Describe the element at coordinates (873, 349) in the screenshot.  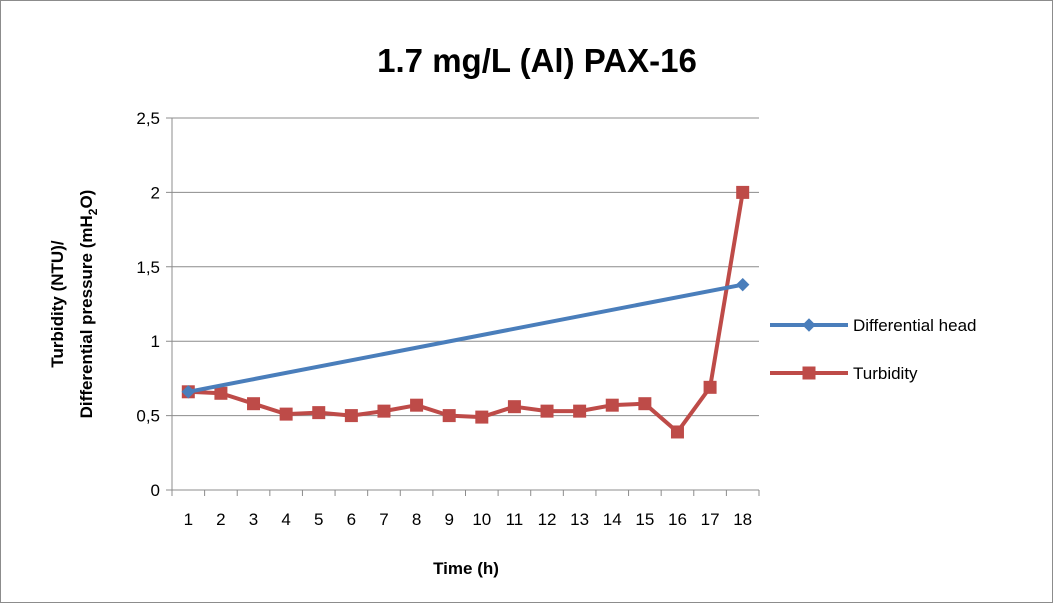
I see `legend: Differential head Turbidity` at that location.